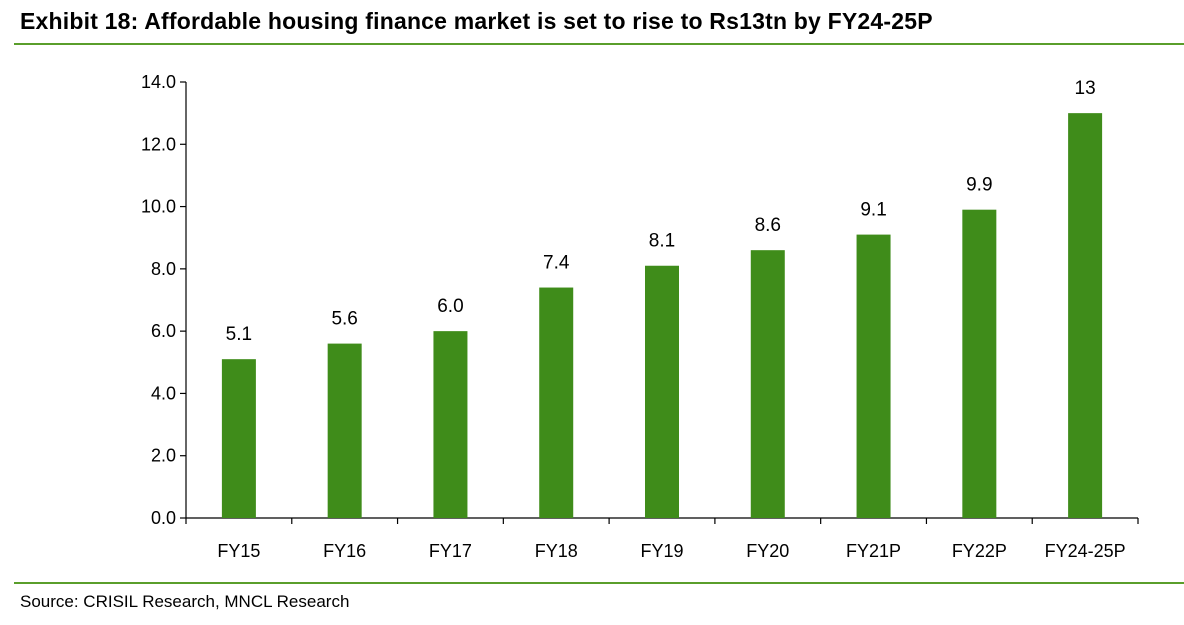  Describe the element at coordinates (239, 334) in the screenshot. I see `data-label: 5.1` at that location.